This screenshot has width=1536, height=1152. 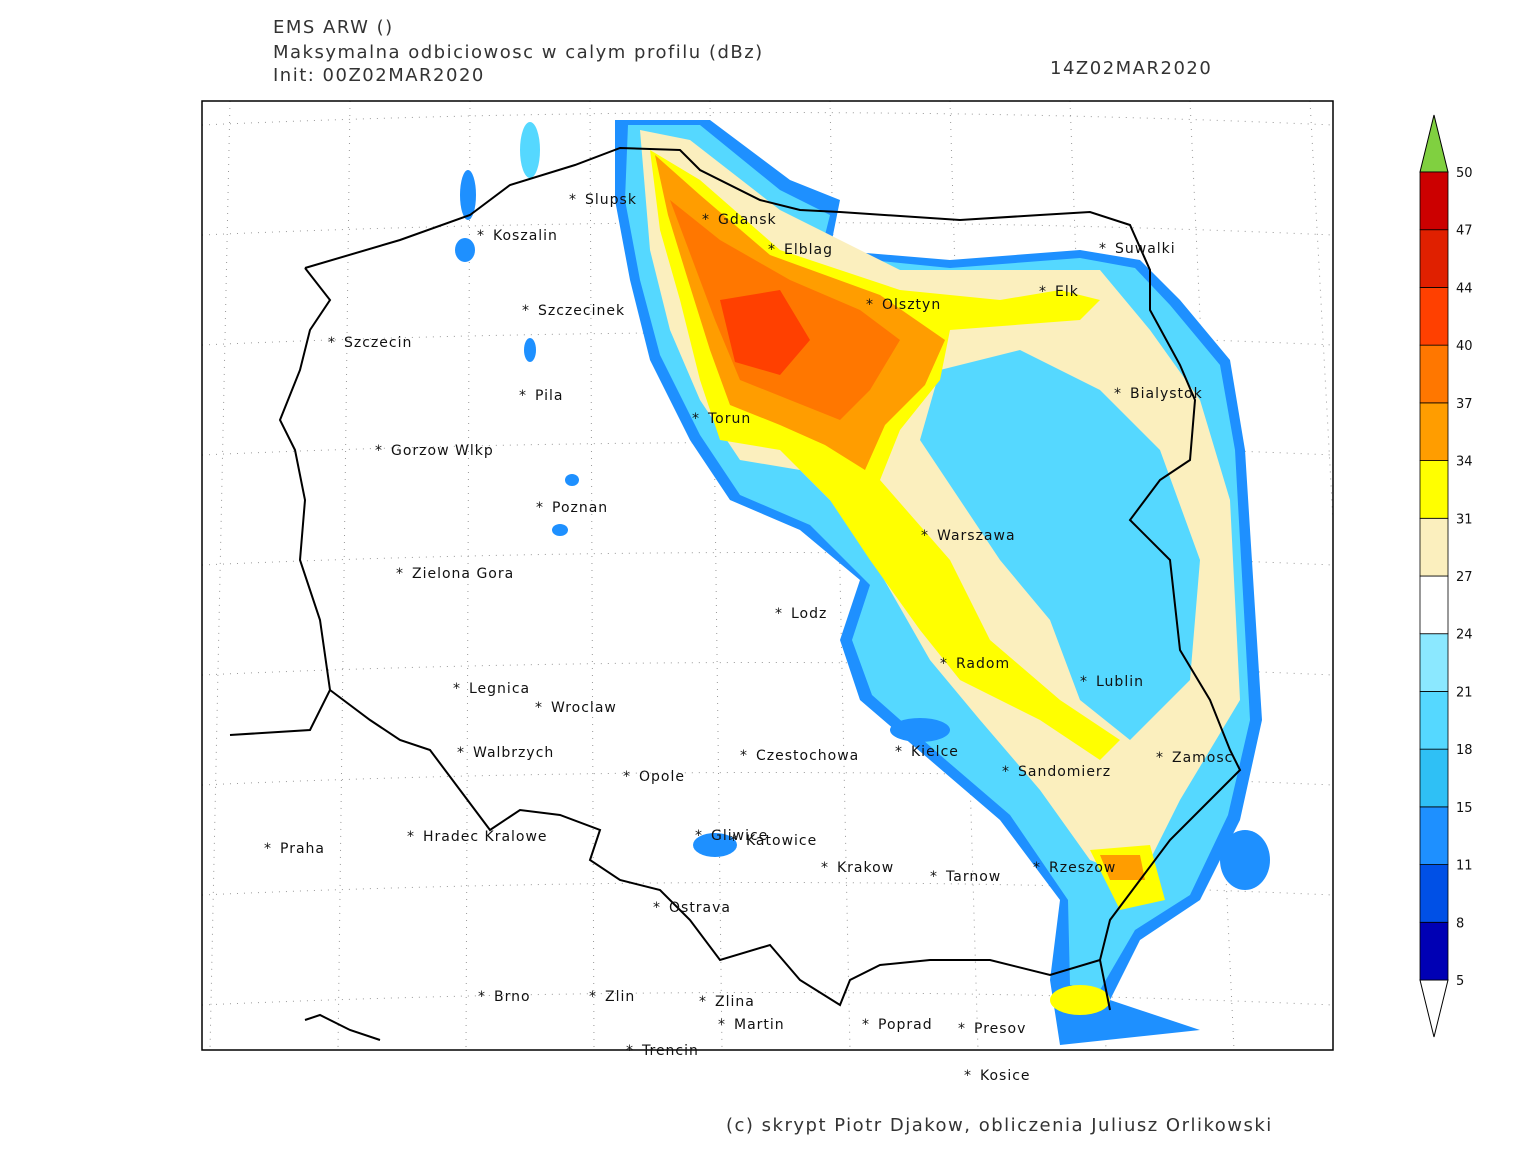 What do you see at coordinates (905, 1025) in the screenshot?
I see `city-label: Poprad` at bounding box center [905, 1025].